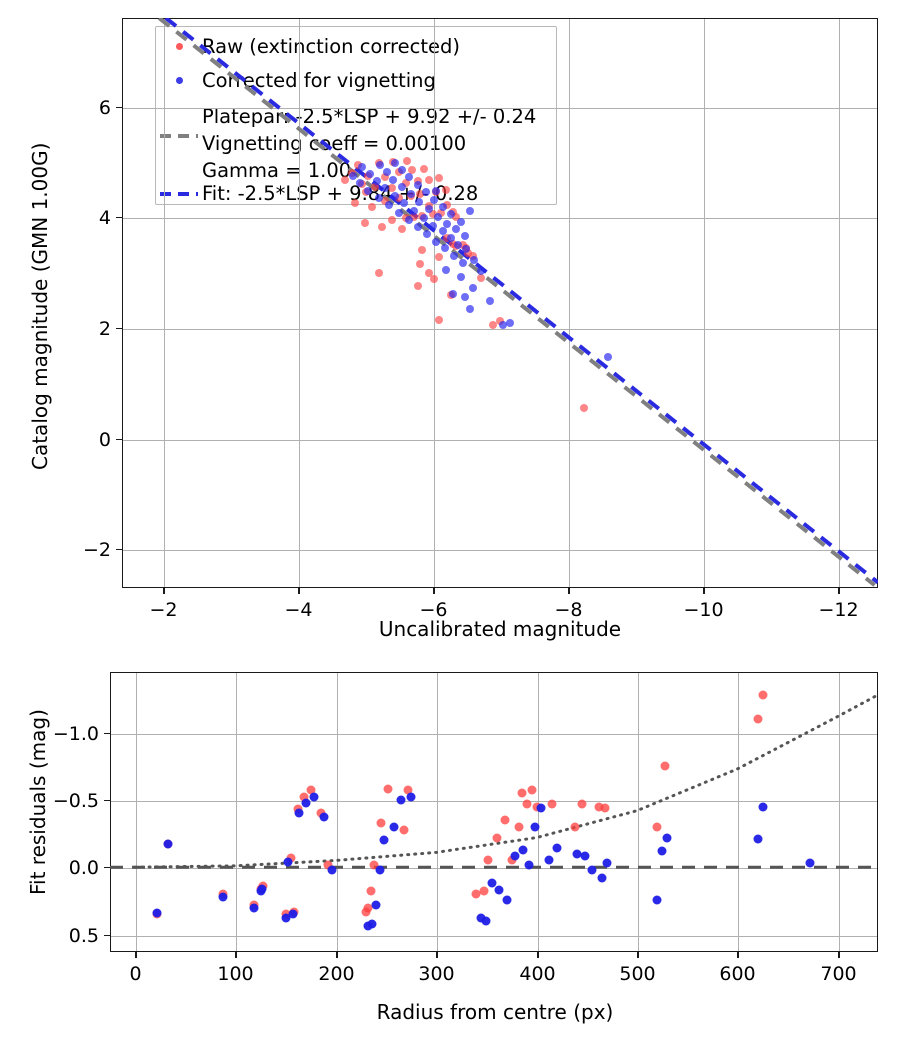 The width and height of the screenshot is (900, 1050). Describe the element at coordinates (494, 781) in the screenshot. I see `chart-line-overlay` at that location.